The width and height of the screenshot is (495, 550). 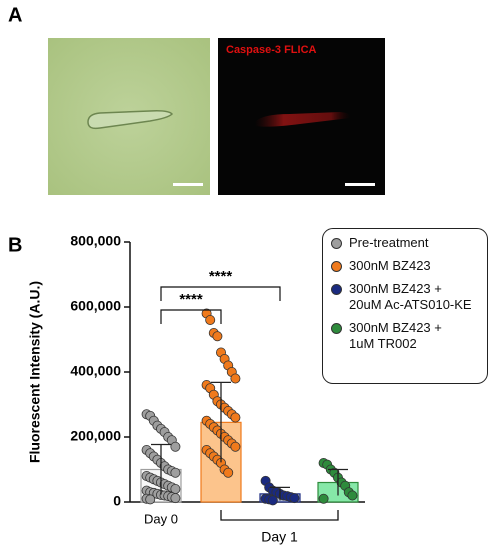 I want to click on legend-entry: 300nM BZ423 + 20uM Ac-ATS010-KE, so click(x=406, y=297).